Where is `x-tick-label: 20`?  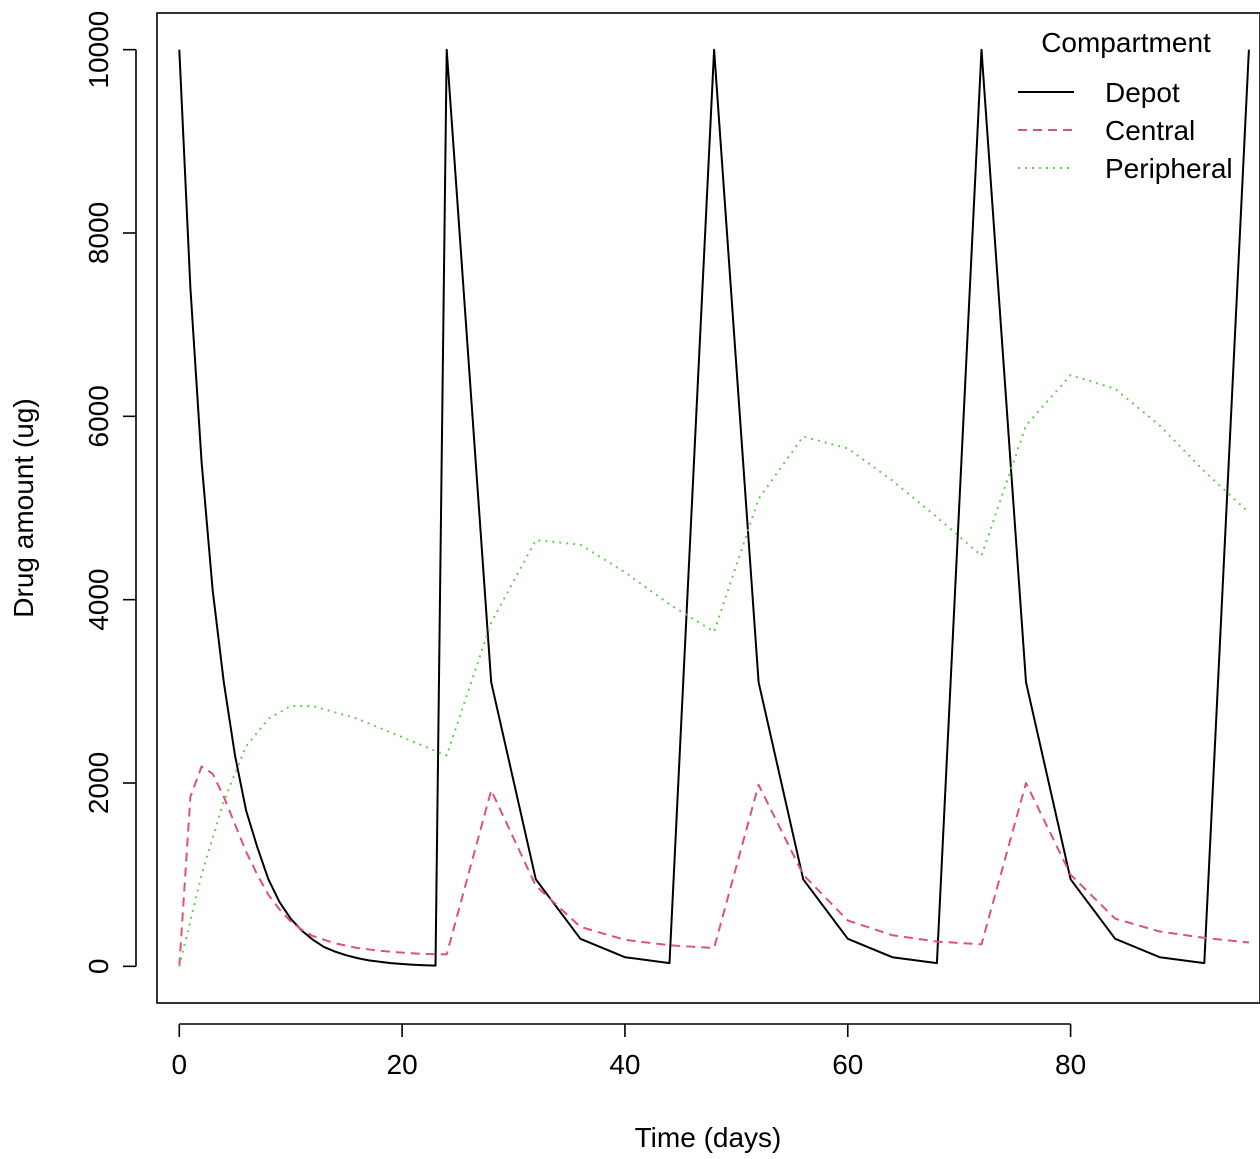 x-tick-label: 20 is located at coordinates (402, 1064).